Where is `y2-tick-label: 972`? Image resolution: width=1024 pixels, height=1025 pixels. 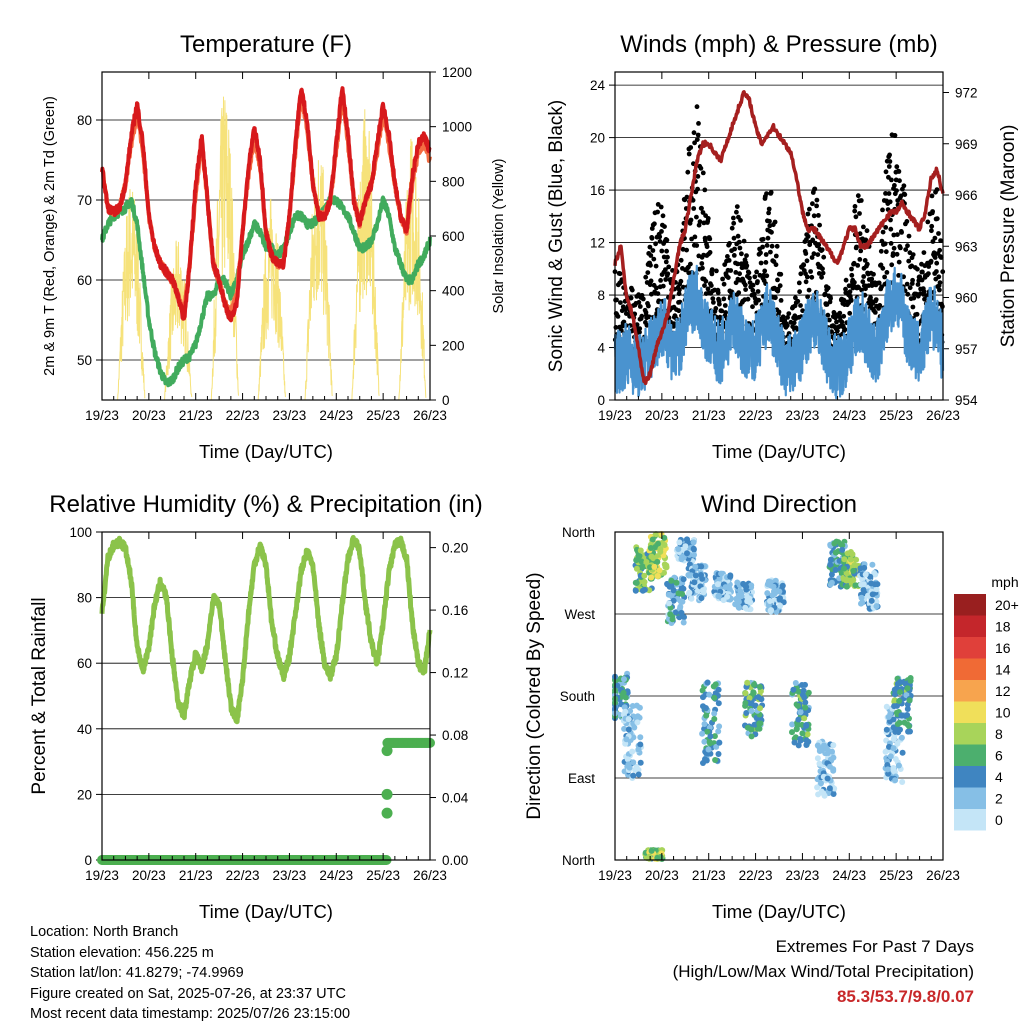 y2-tick-label: 972 is located at coordinates (966, 93).